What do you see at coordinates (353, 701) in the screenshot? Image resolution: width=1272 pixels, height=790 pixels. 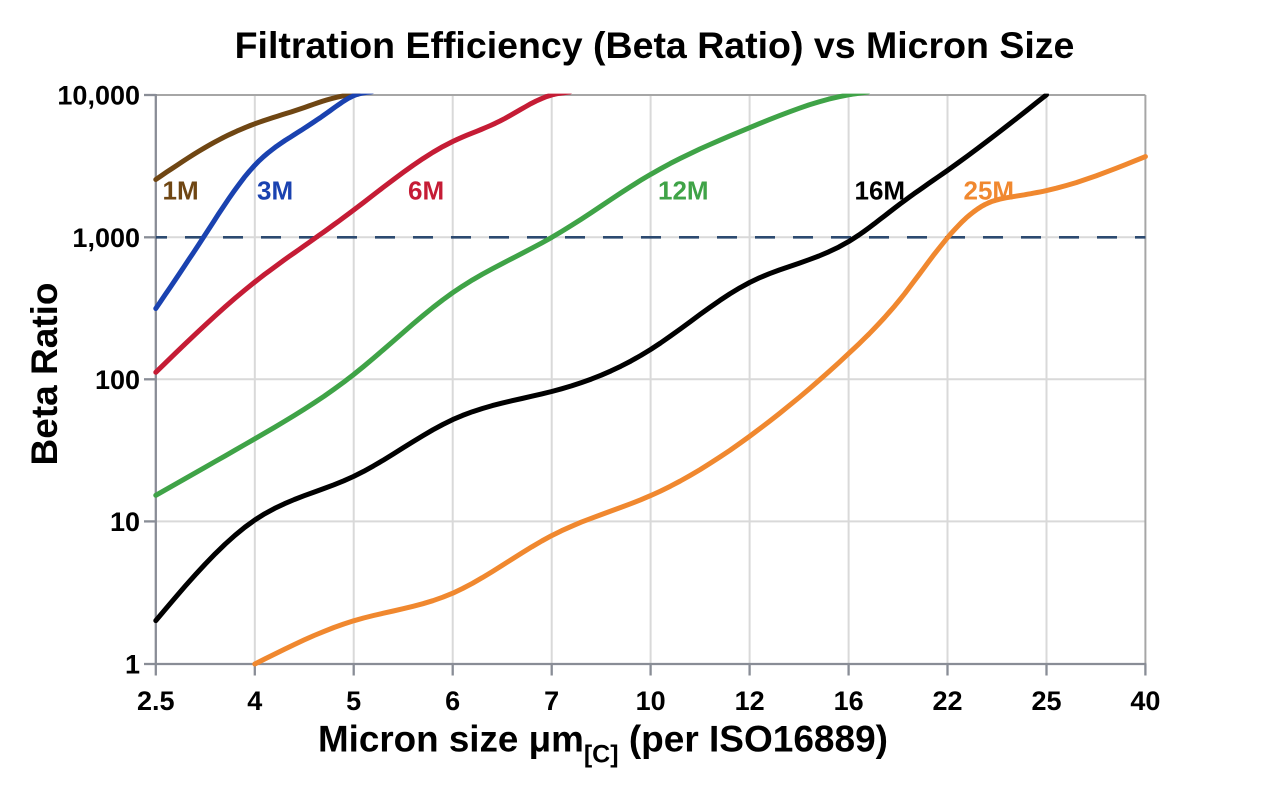 I see `svg-text: 5` at bounding box center [353, 701].